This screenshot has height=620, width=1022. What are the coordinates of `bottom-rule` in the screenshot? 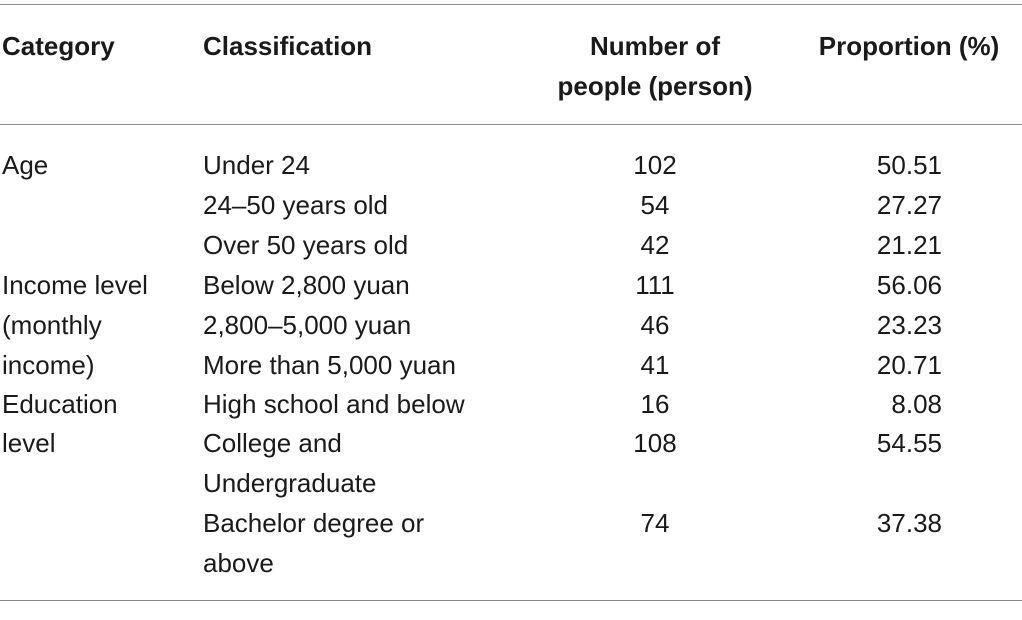 It's located at (511, 600).